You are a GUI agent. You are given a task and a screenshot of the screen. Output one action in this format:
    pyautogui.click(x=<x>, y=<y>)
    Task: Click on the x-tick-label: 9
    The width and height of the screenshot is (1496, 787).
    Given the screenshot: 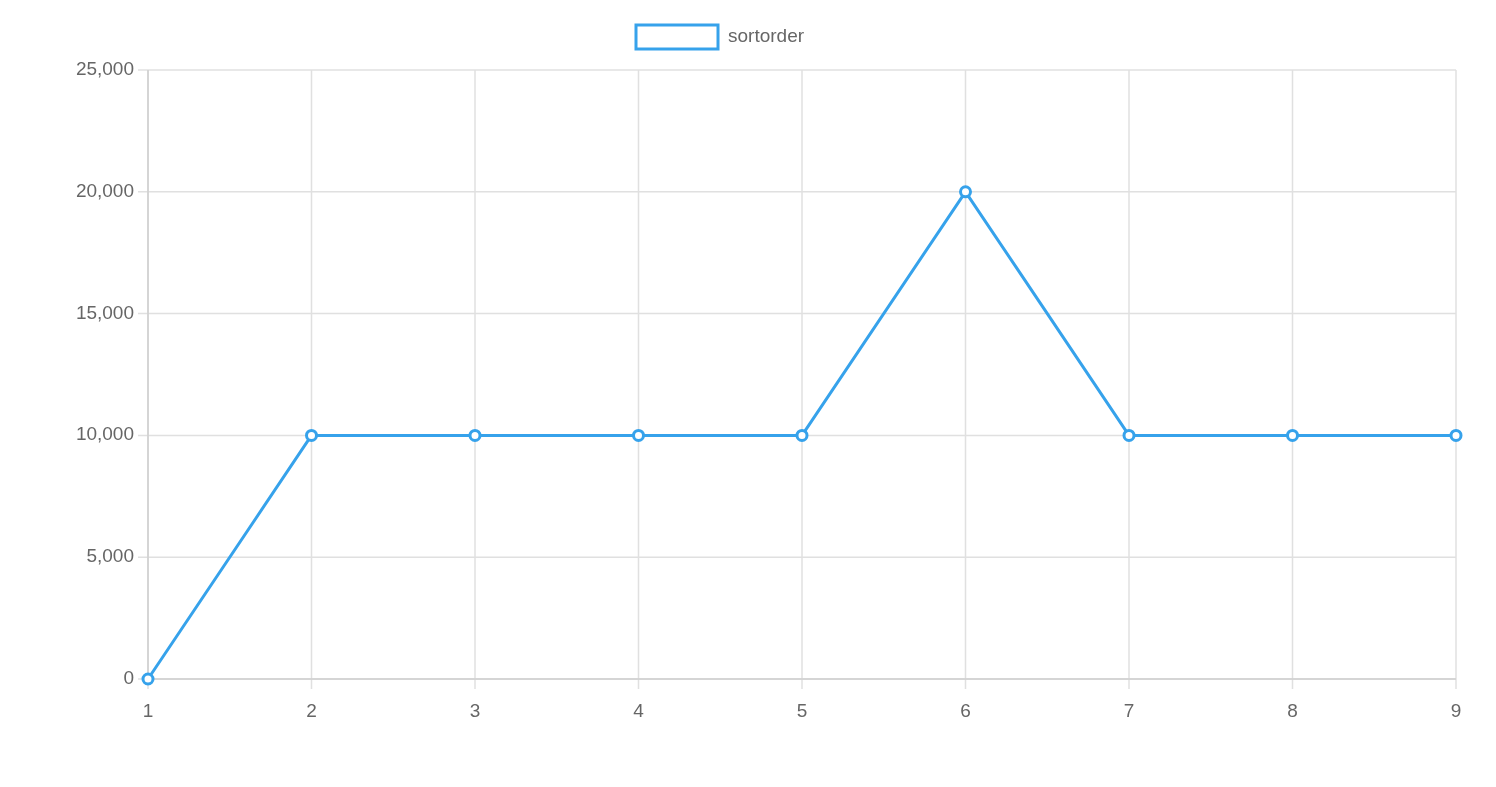 What is the action you would take?
    pyautogui.click(x=1456, y=710)
    